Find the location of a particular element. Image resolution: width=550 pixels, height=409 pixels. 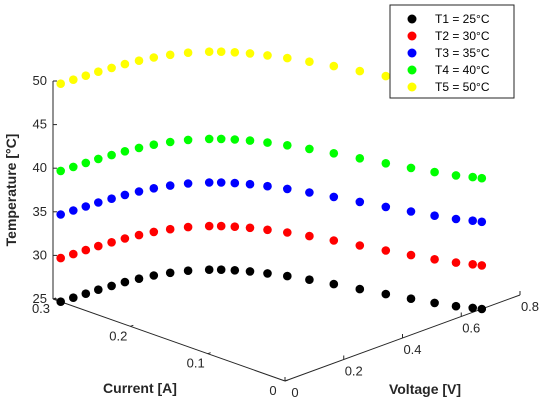

x-axis-label: Current [A] is located at coordinates (140, 388).